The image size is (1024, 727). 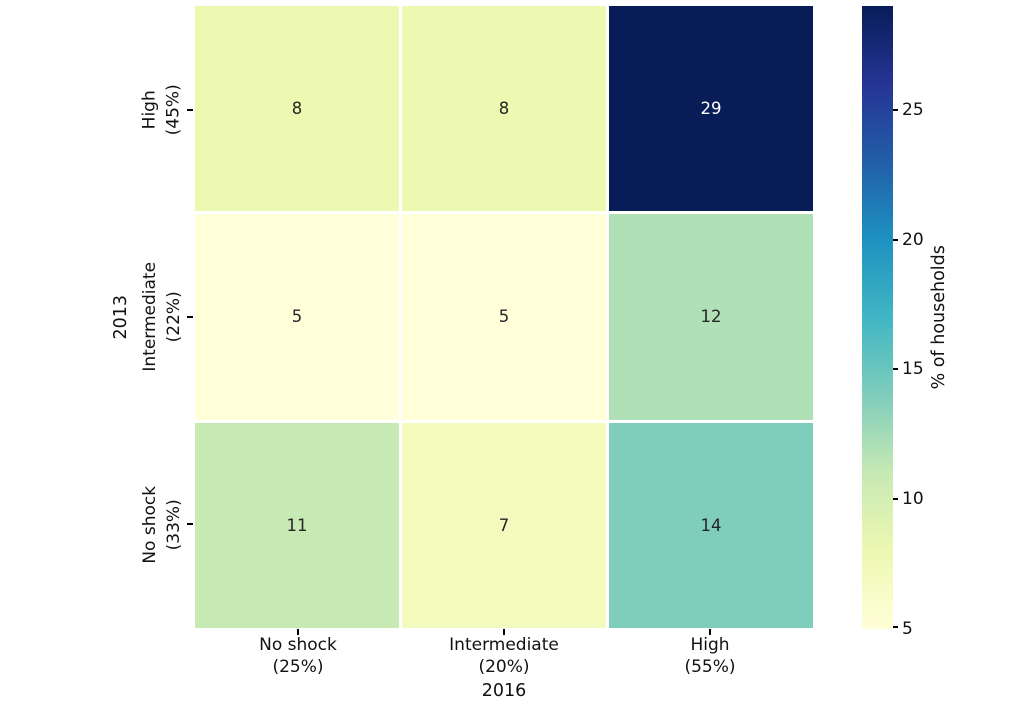 I want to click on heatmap-cell: 29, so click(x=711, y=109).